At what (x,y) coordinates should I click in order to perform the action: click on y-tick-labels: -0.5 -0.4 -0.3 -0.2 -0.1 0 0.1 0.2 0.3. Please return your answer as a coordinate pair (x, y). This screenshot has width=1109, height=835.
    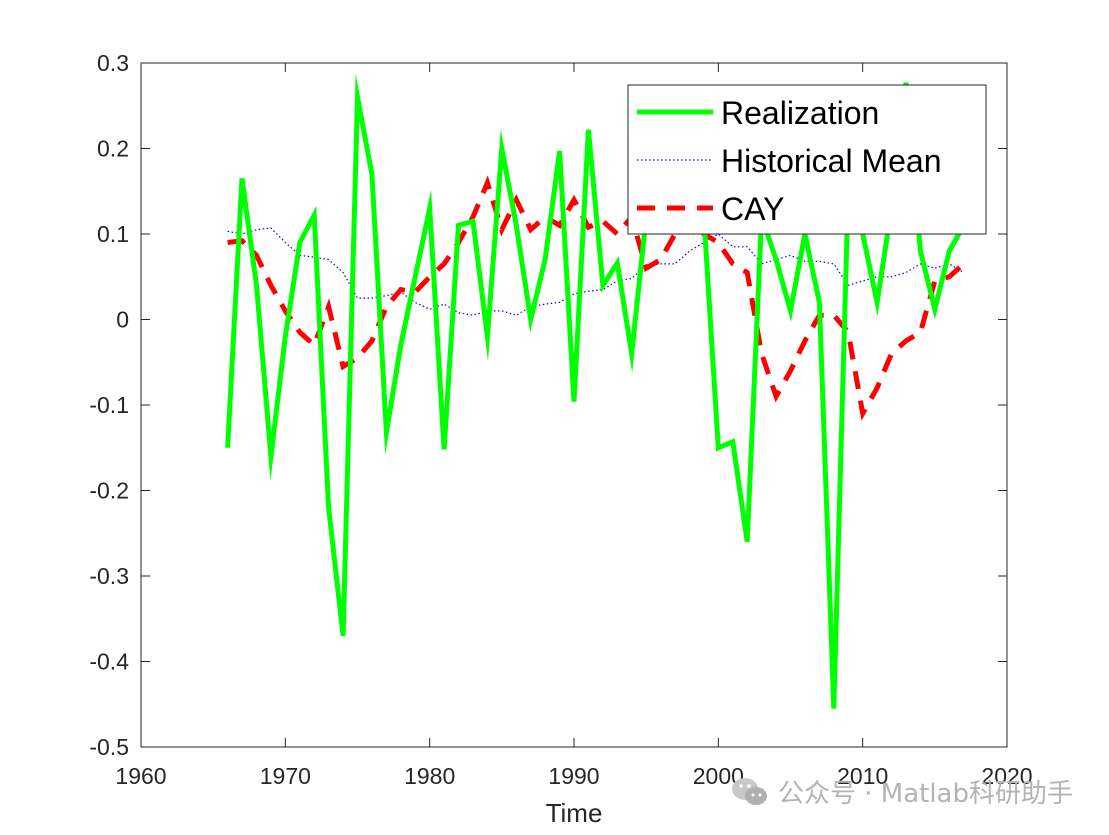
    Looking at the image, I should click on (109, 405).